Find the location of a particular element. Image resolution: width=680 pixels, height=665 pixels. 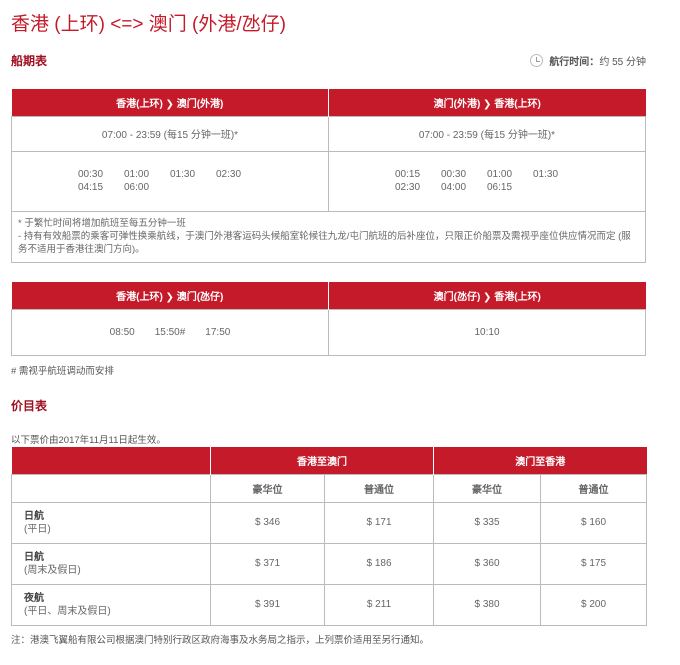

duration: 航行时间：约 55 分钟 is located at coordinates (588, 60).